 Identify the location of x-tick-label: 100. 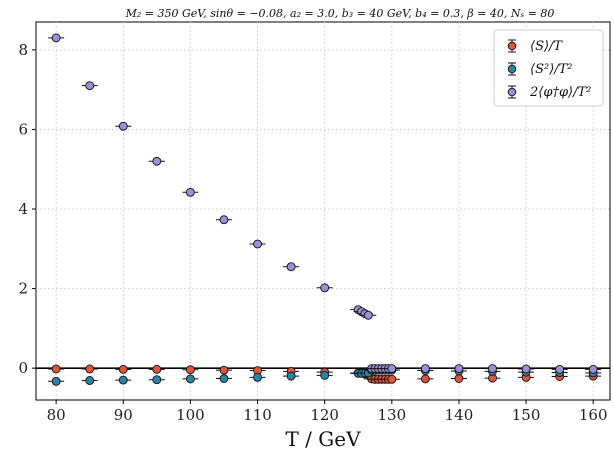
(190, 415).